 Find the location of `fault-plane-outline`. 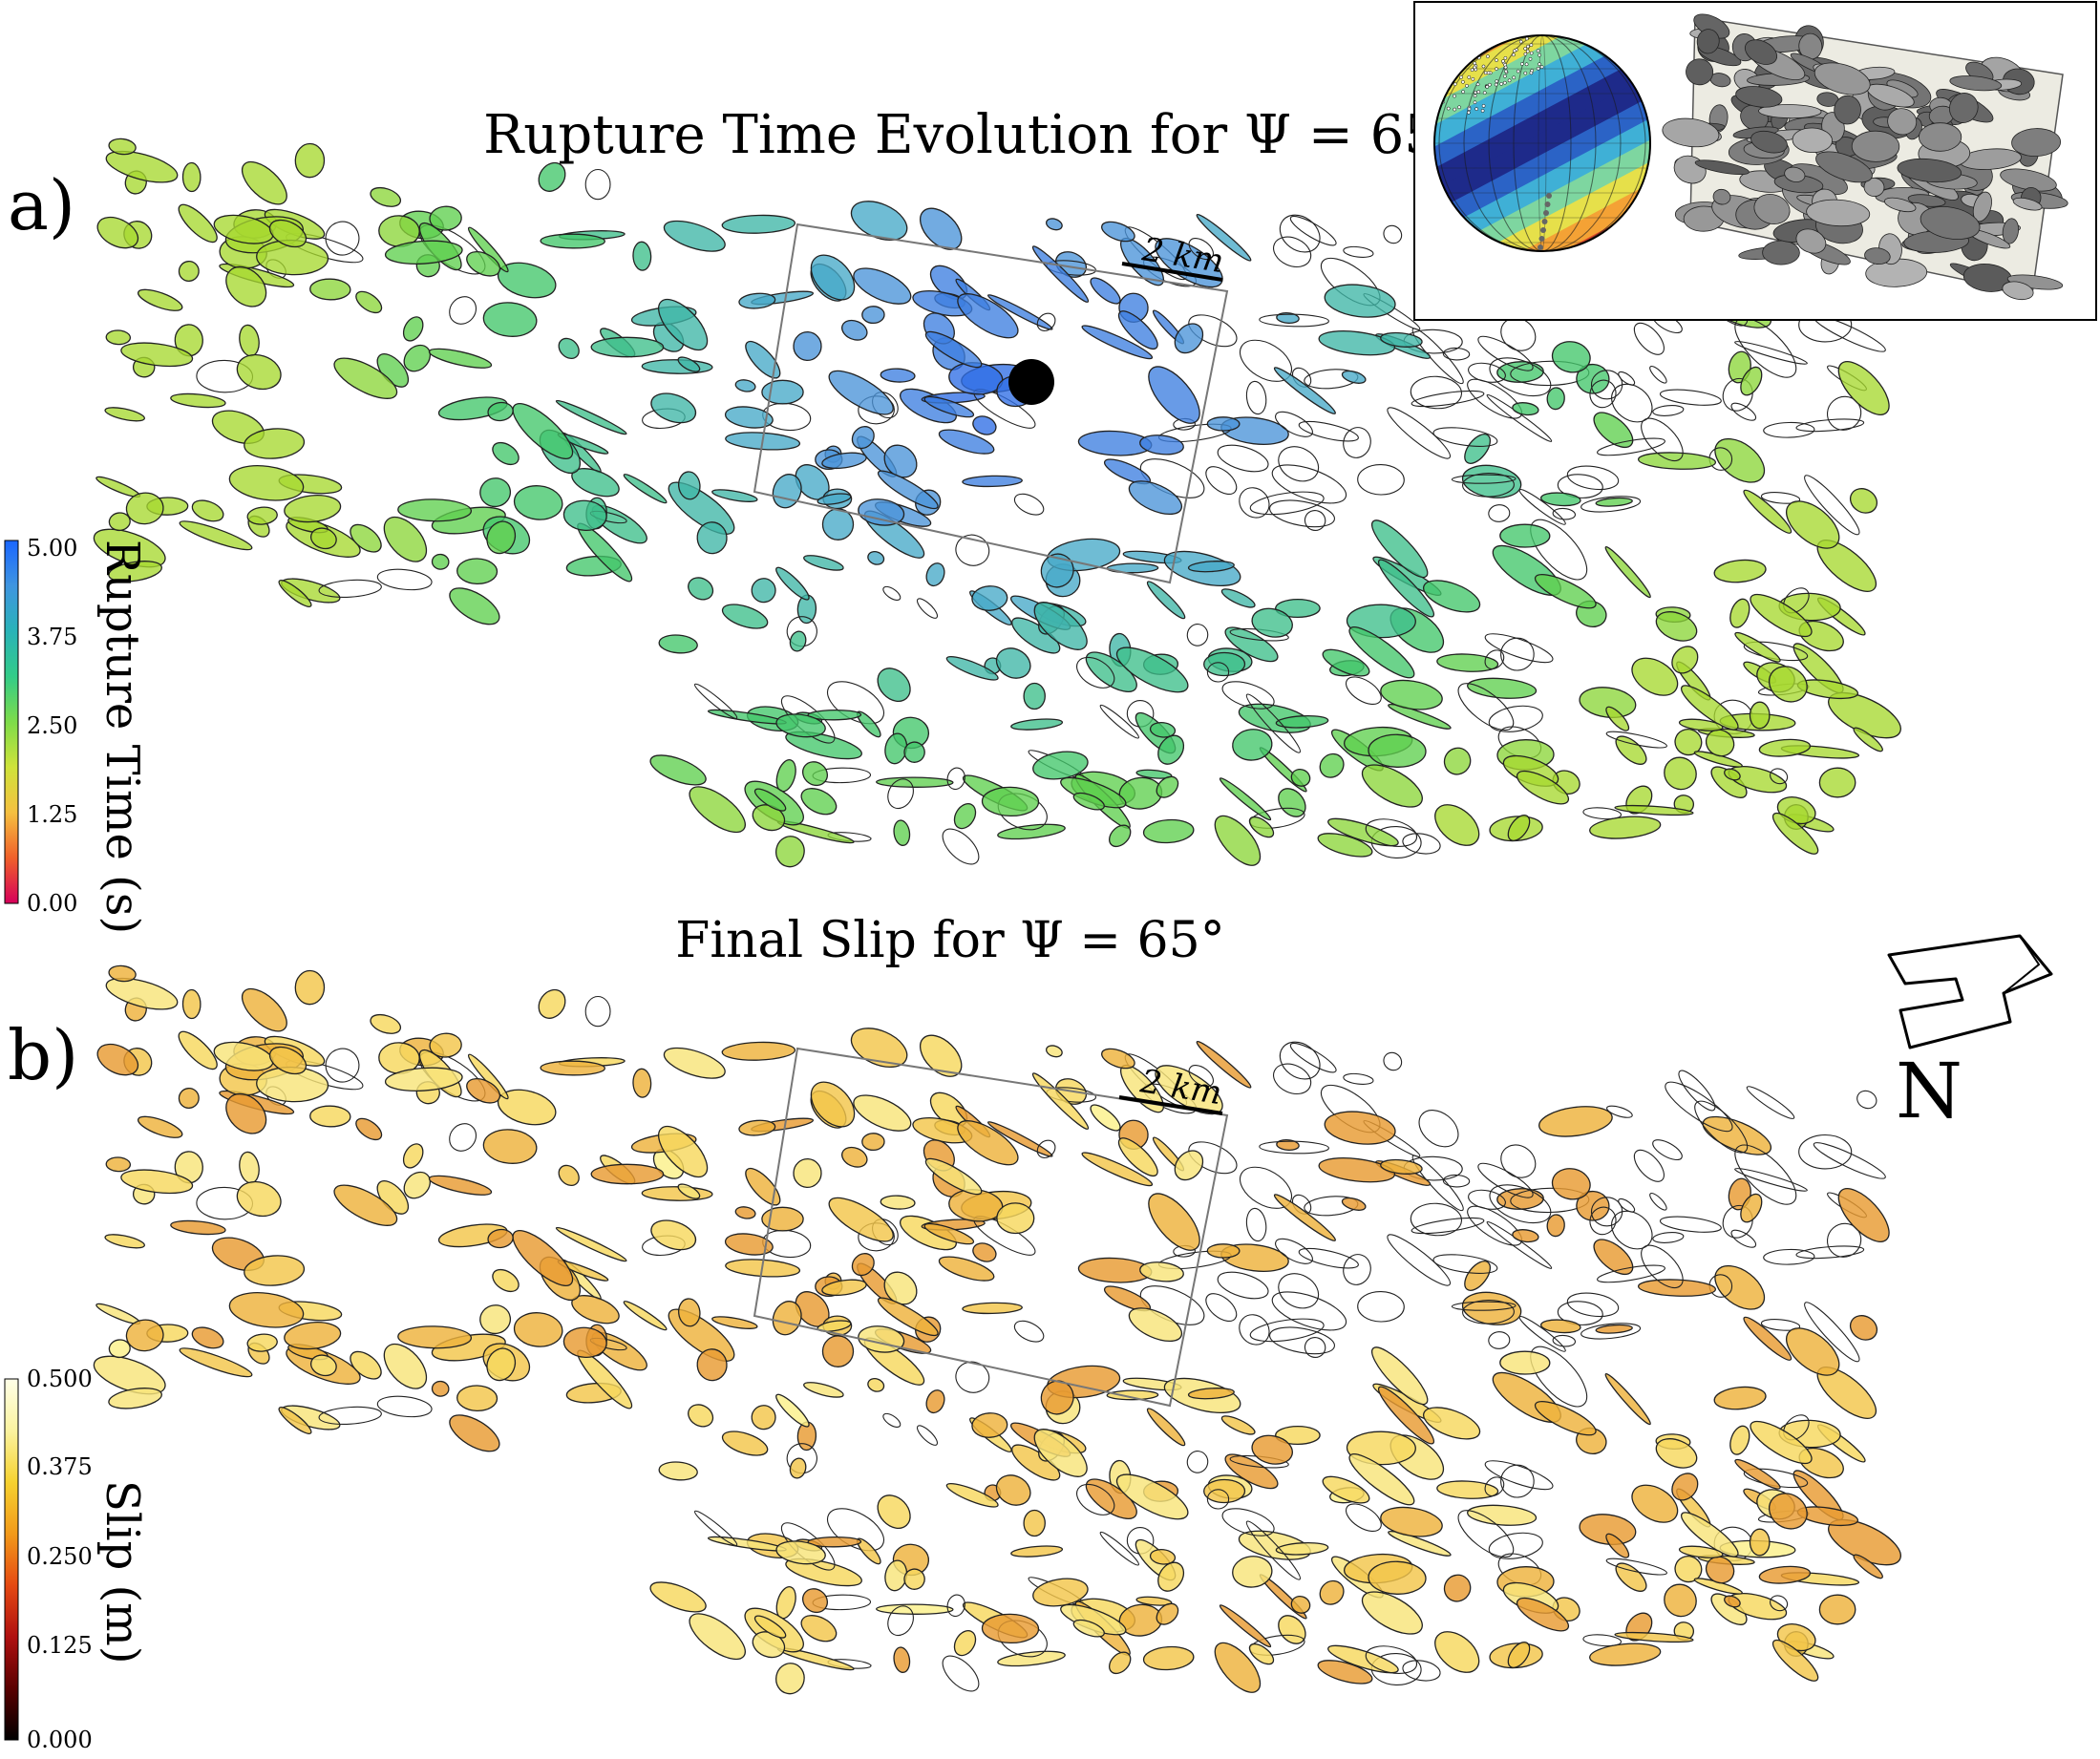

fault-plane-outline is located at coordinates (991, 403).